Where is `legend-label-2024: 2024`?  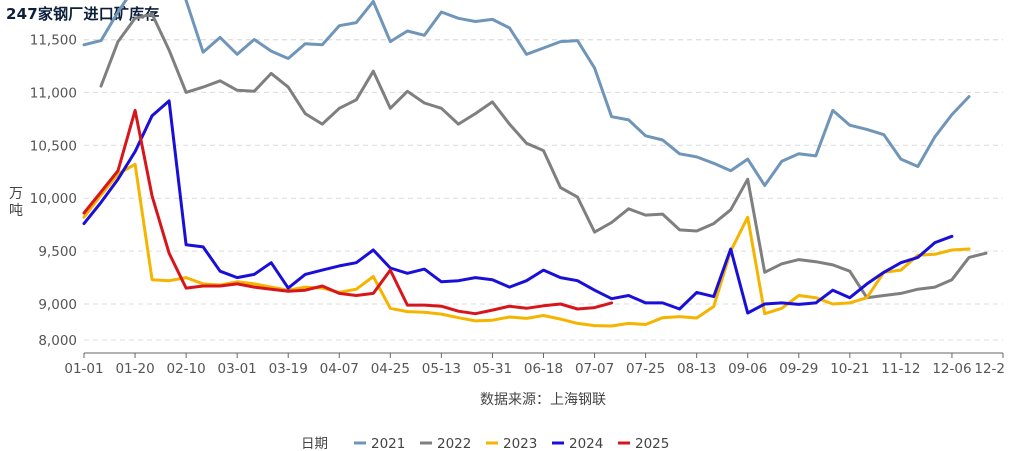
legend-label-2024: 2024 is located at coordinates (586, 443).